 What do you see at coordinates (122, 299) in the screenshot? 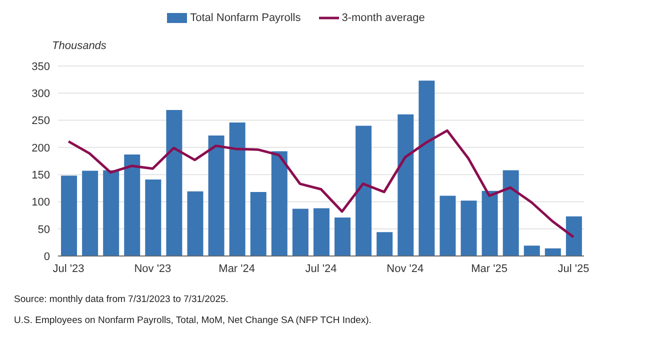
I see `source-note: Source: monthly data from 7/31/2023 to 7/31/2025.` at bounding box center [122, 299].